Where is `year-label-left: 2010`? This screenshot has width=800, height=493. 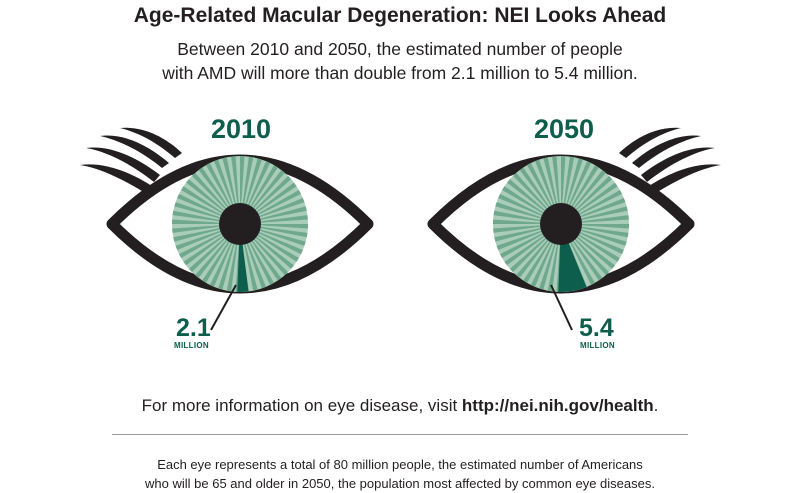
year-label-left: 2010 is located at coordinates (241, 129).